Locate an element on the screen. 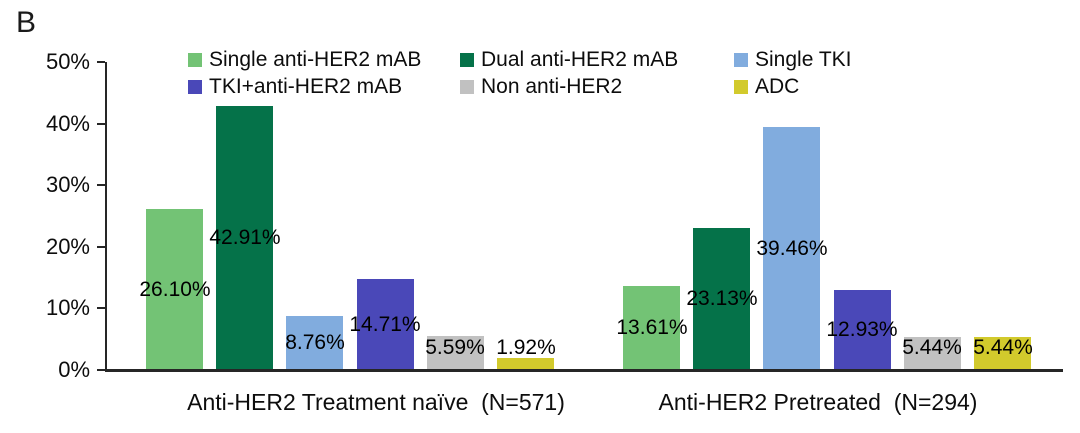  bar-value-label: 1.92% is located at coordinates (526, 348).